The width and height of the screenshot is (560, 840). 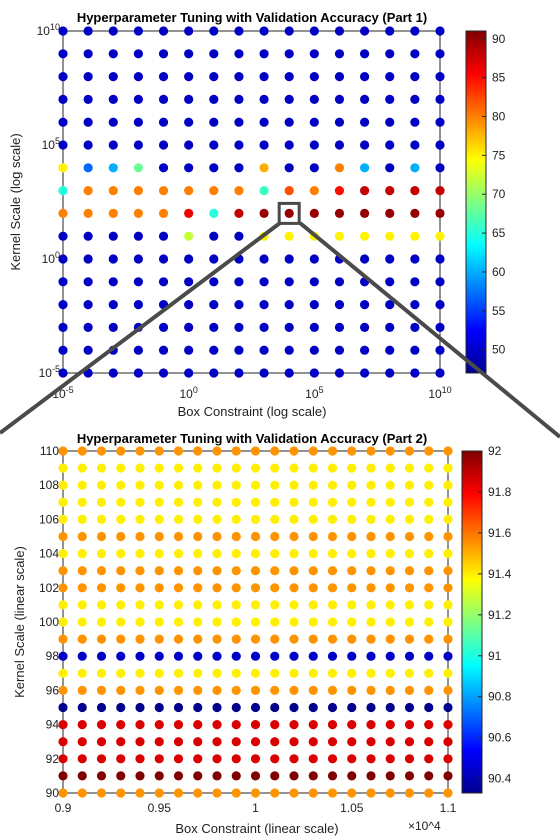 What do you see at coordinates (314, 393) in the screenshot?
I see `x-tick-label: 105` at bounding box center [314, 393].